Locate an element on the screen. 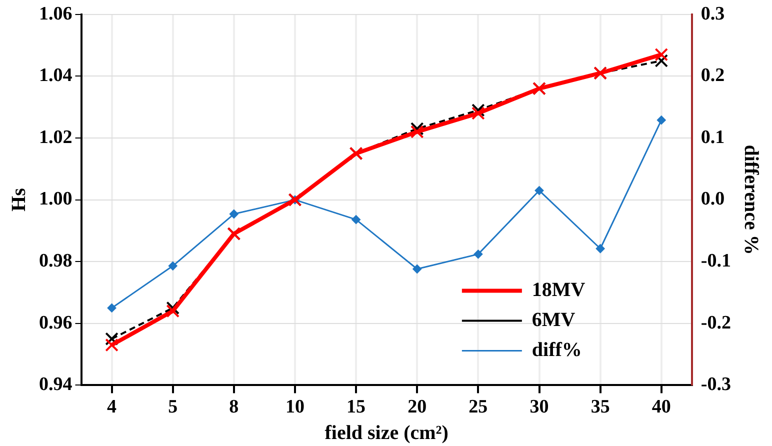 The image size is (772, 446). x-tick-label: 30 is located at coordinates (539, 407).